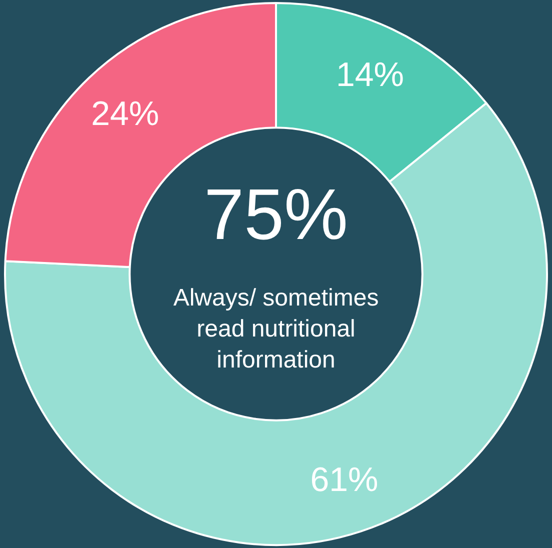 This screenshot has width=552, height=548. I want to click on text: 75%, so click(276, 214).